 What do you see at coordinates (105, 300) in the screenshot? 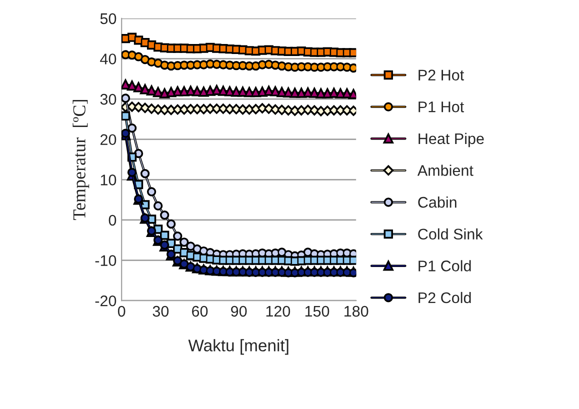
I see `y-tick-label: -20` at bounding box center [105, 300].